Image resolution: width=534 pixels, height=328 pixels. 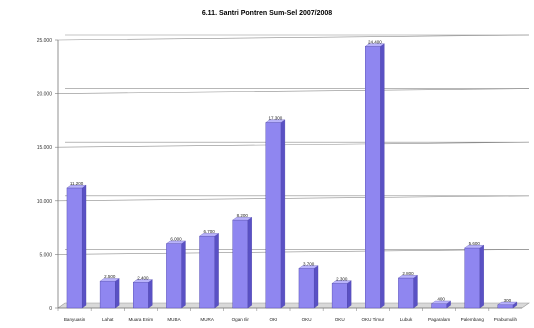 What do you see at coordinates (110, 276) in the screenshot?
I see `data-label: 2.500` at bounding box center [110, 276].